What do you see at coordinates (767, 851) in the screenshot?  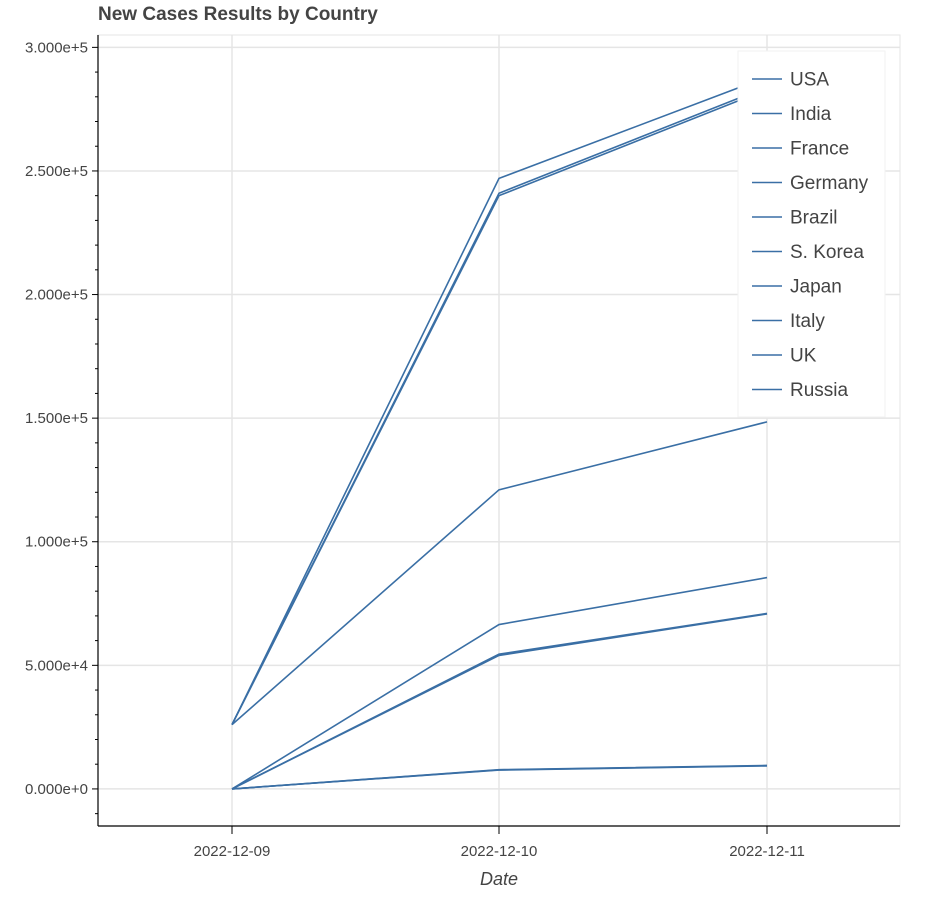 I see `x-tick-label: 2022-12-11` at bounding box center [767, 851].